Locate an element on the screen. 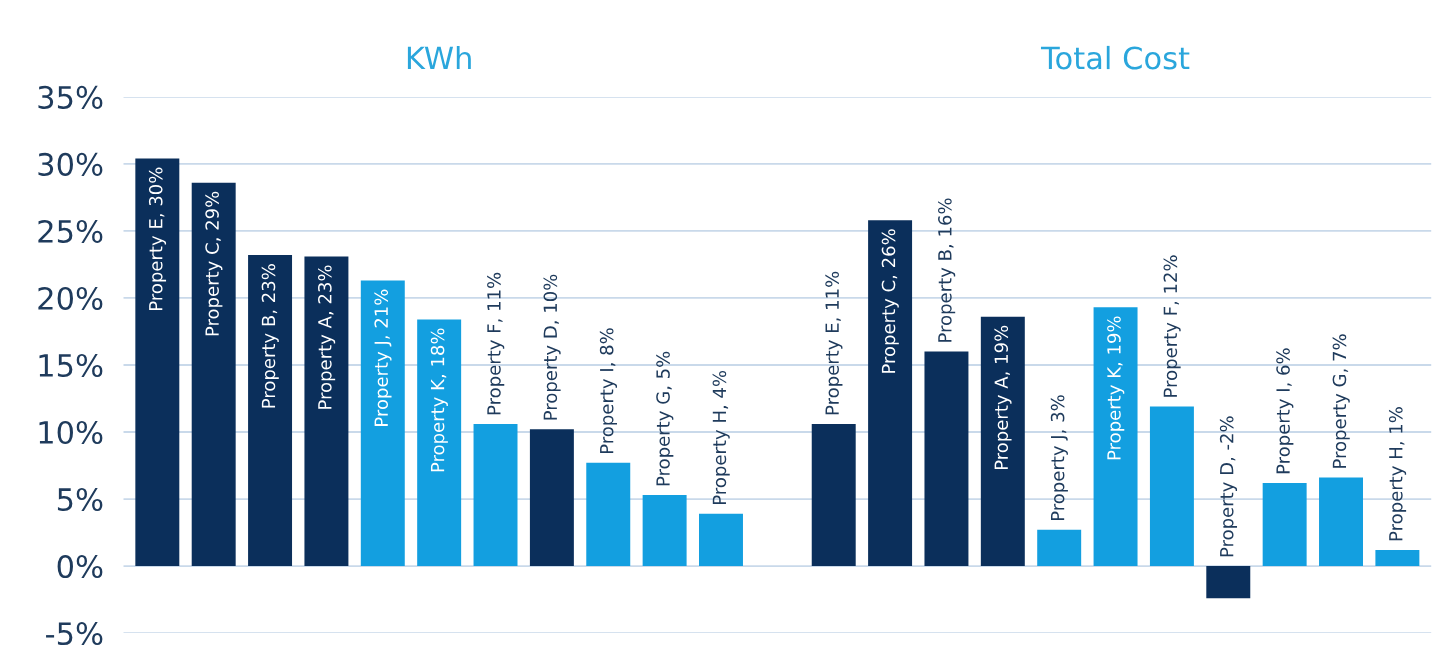 The image size is (1453, 646). y-tick-label: 20% is located at coordinates (70, 298).